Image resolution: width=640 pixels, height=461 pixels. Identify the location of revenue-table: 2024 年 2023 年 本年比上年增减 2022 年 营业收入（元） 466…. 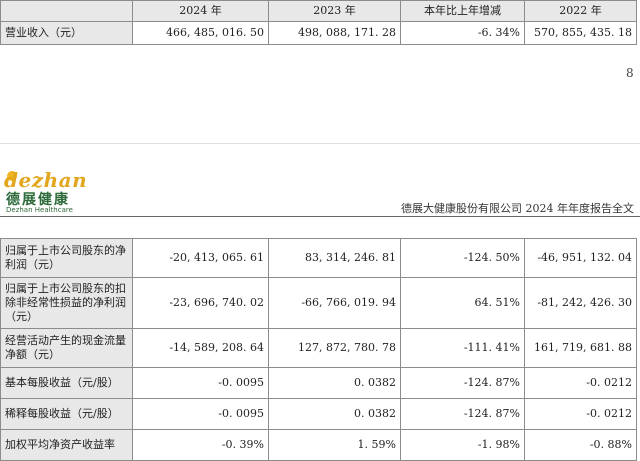
(318, 22).